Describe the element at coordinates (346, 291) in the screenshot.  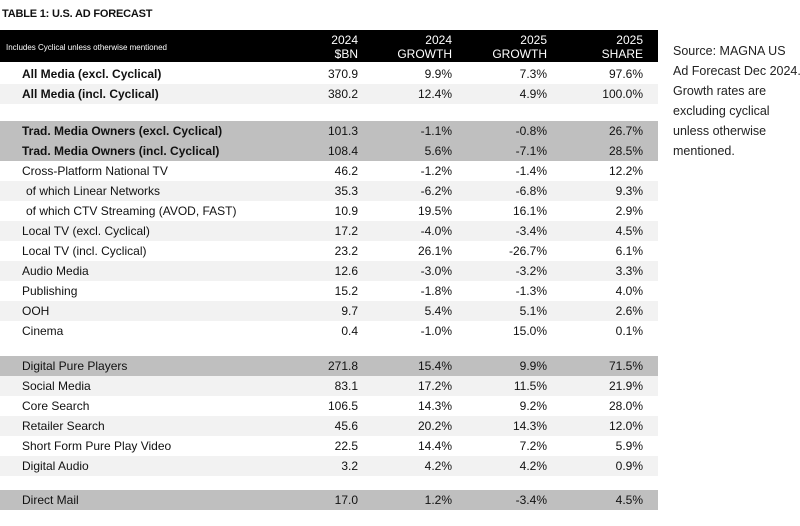
I see `cell-value: 15.2` at that location.